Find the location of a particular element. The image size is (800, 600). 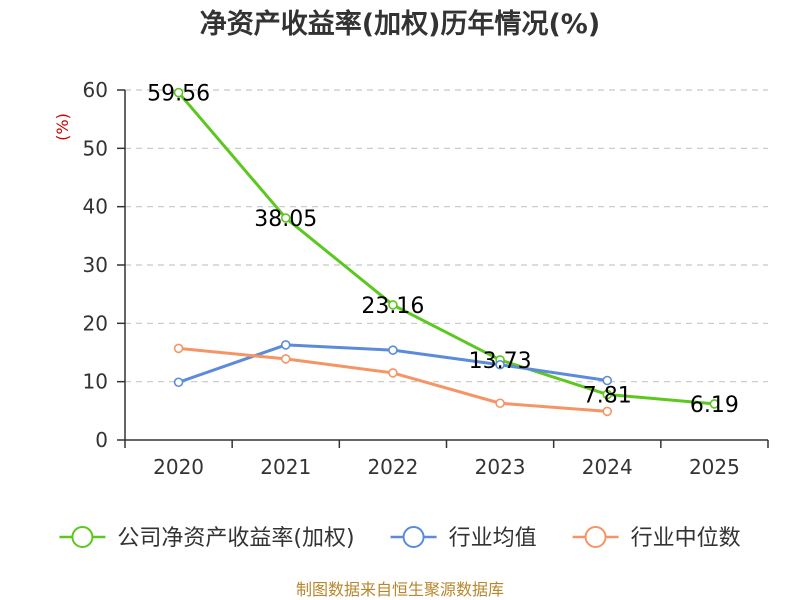

series-2-point-2022 is located at coordinates (393, 373).